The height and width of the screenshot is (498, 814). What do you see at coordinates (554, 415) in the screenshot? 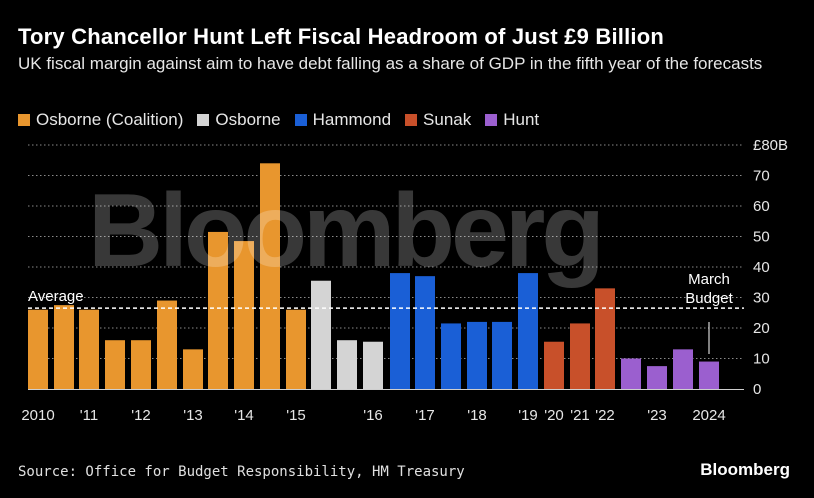
I see `x-tick-label: '20` at bounding box center [554, 415].